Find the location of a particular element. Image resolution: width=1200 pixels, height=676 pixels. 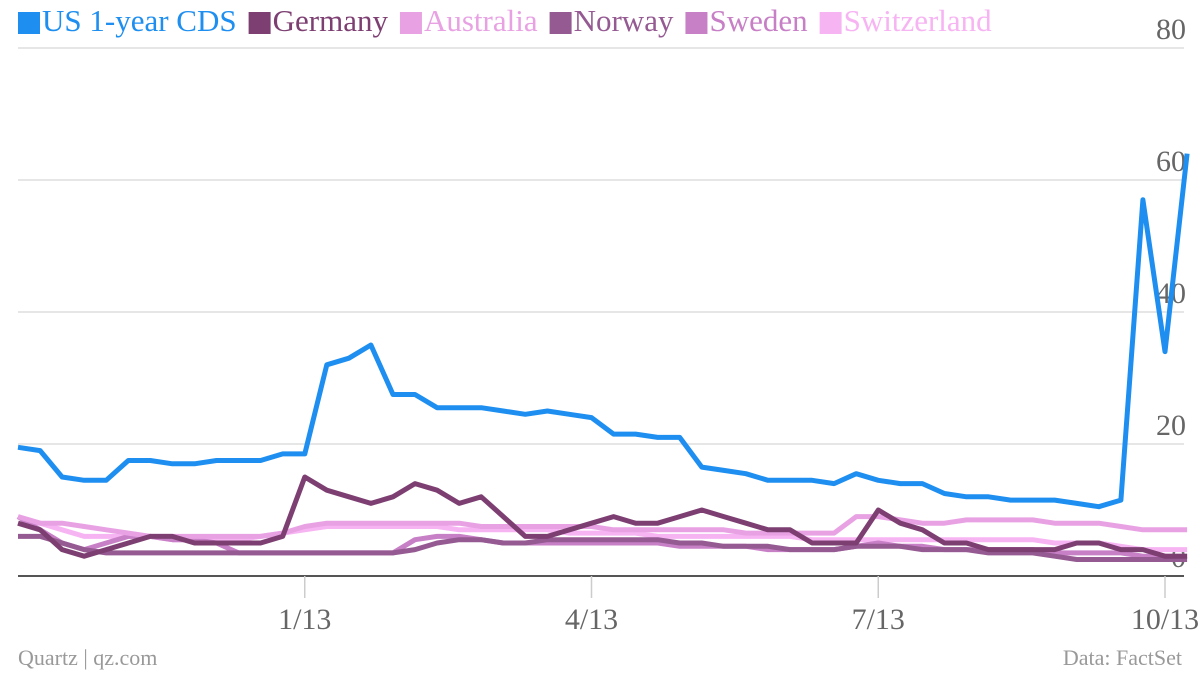

legend-label: Switzerland is located at coordinates (918, 20).